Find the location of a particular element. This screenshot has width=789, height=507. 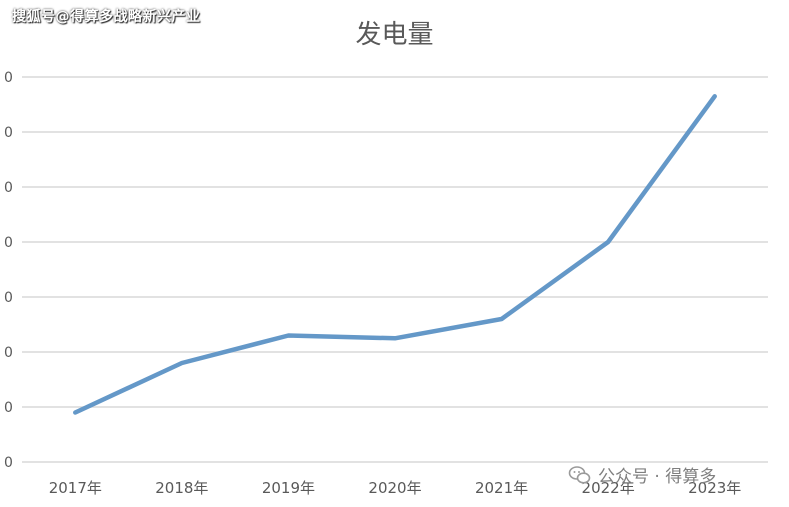

x-tick-label: 2022年 is located at coordinates (608, 488).